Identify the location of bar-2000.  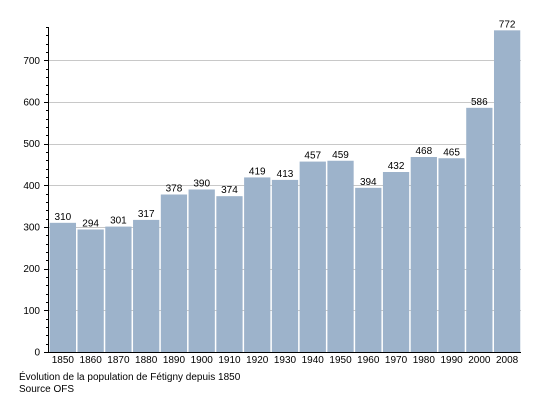
(479, 229).